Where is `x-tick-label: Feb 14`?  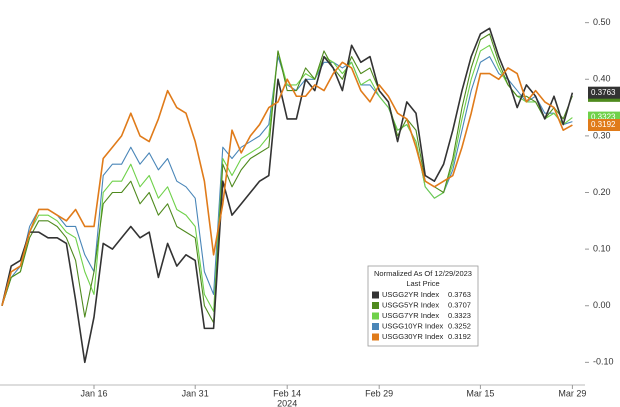 x-tick-label: Feb 14 is located at coordinates (287, 393).